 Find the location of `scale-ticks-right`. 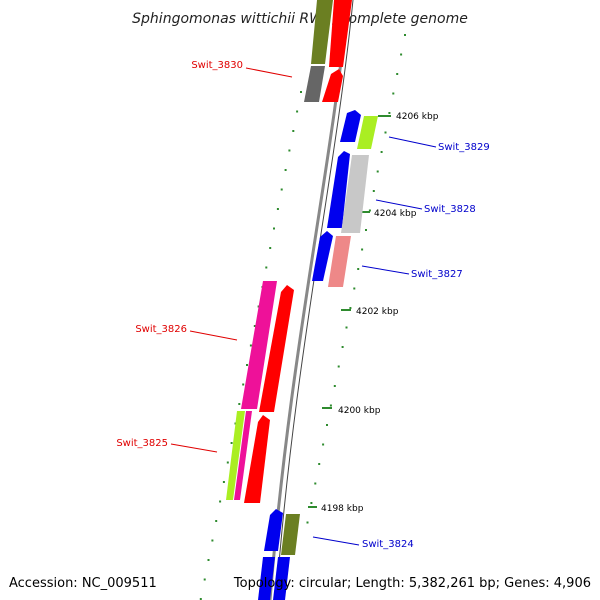

scale-ticks-right is located at coordinates (356, 279).